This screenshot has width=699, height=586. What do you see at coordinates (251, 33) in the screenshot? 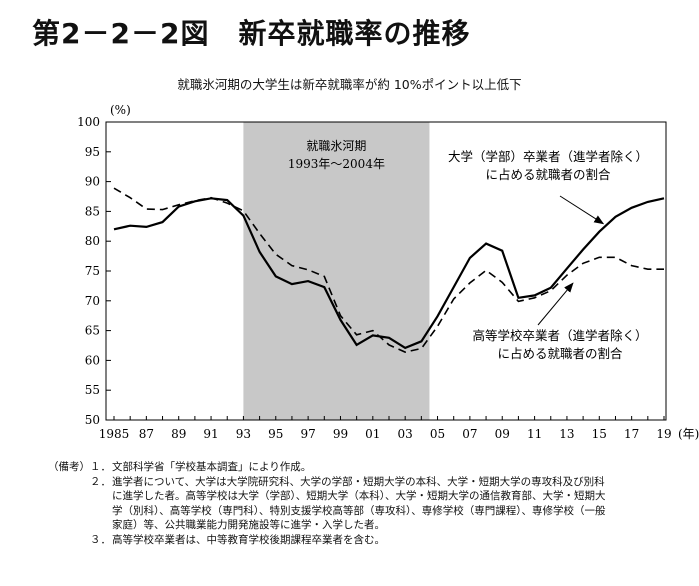
I see `figure-title: 第2－2－2図 新卒就職率の推移` at bounding box center [251, 33].